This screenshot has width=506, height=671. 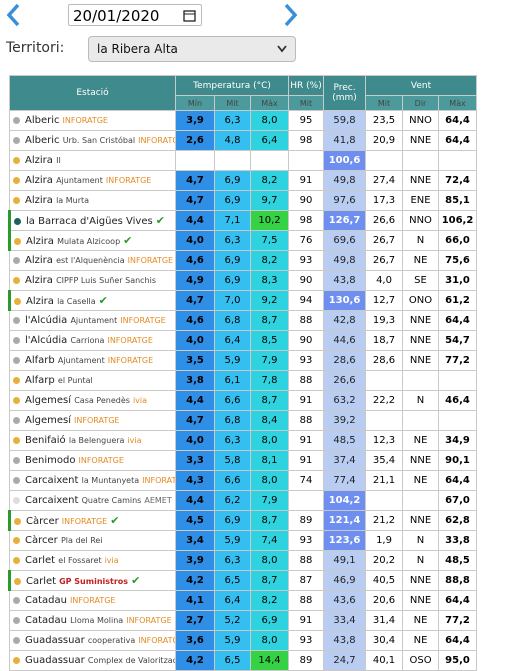 What do you see at coordinates (269, 620) in the screenshot?
I see `temp-max-cell: 6,9` at bounding box center [269, 620].